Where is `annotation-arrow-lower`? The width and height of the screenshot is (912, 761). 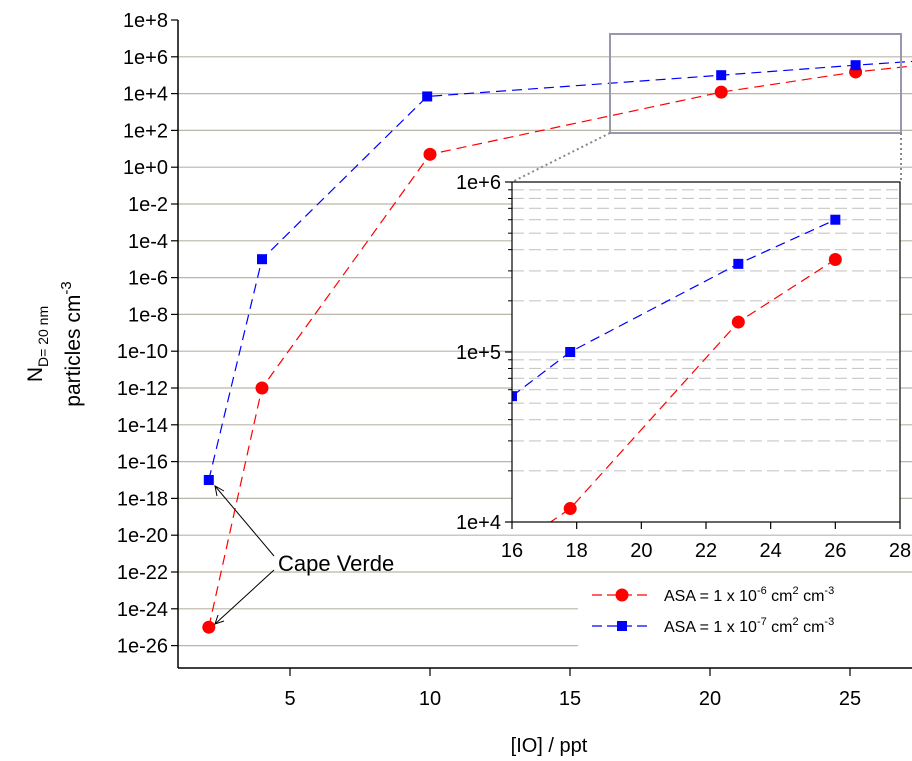
annotation-arrow-lower is located at coordinates (244, 597).